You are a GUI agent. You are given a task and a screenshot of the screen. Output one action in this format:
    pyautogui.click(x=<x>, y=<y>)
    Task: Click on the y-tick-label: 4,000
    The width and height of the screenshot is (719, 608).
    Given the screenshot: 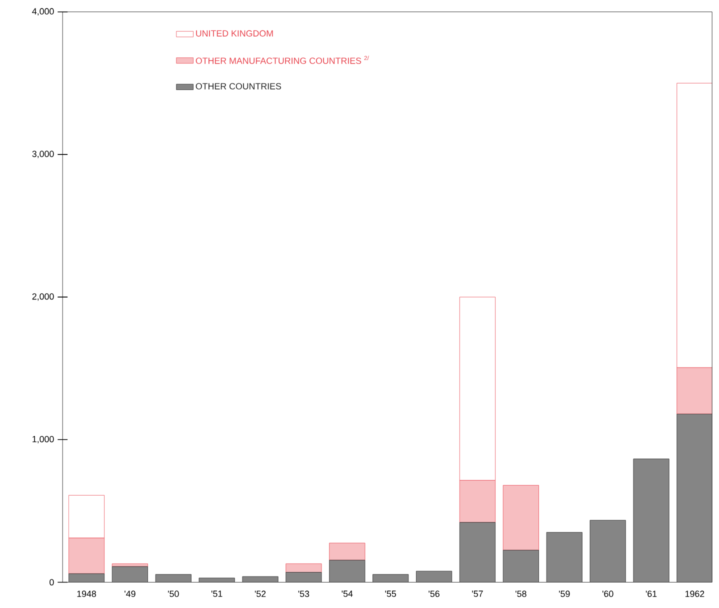 What is the action you would take?
    pyautogui.click(x=43, y=12)
    